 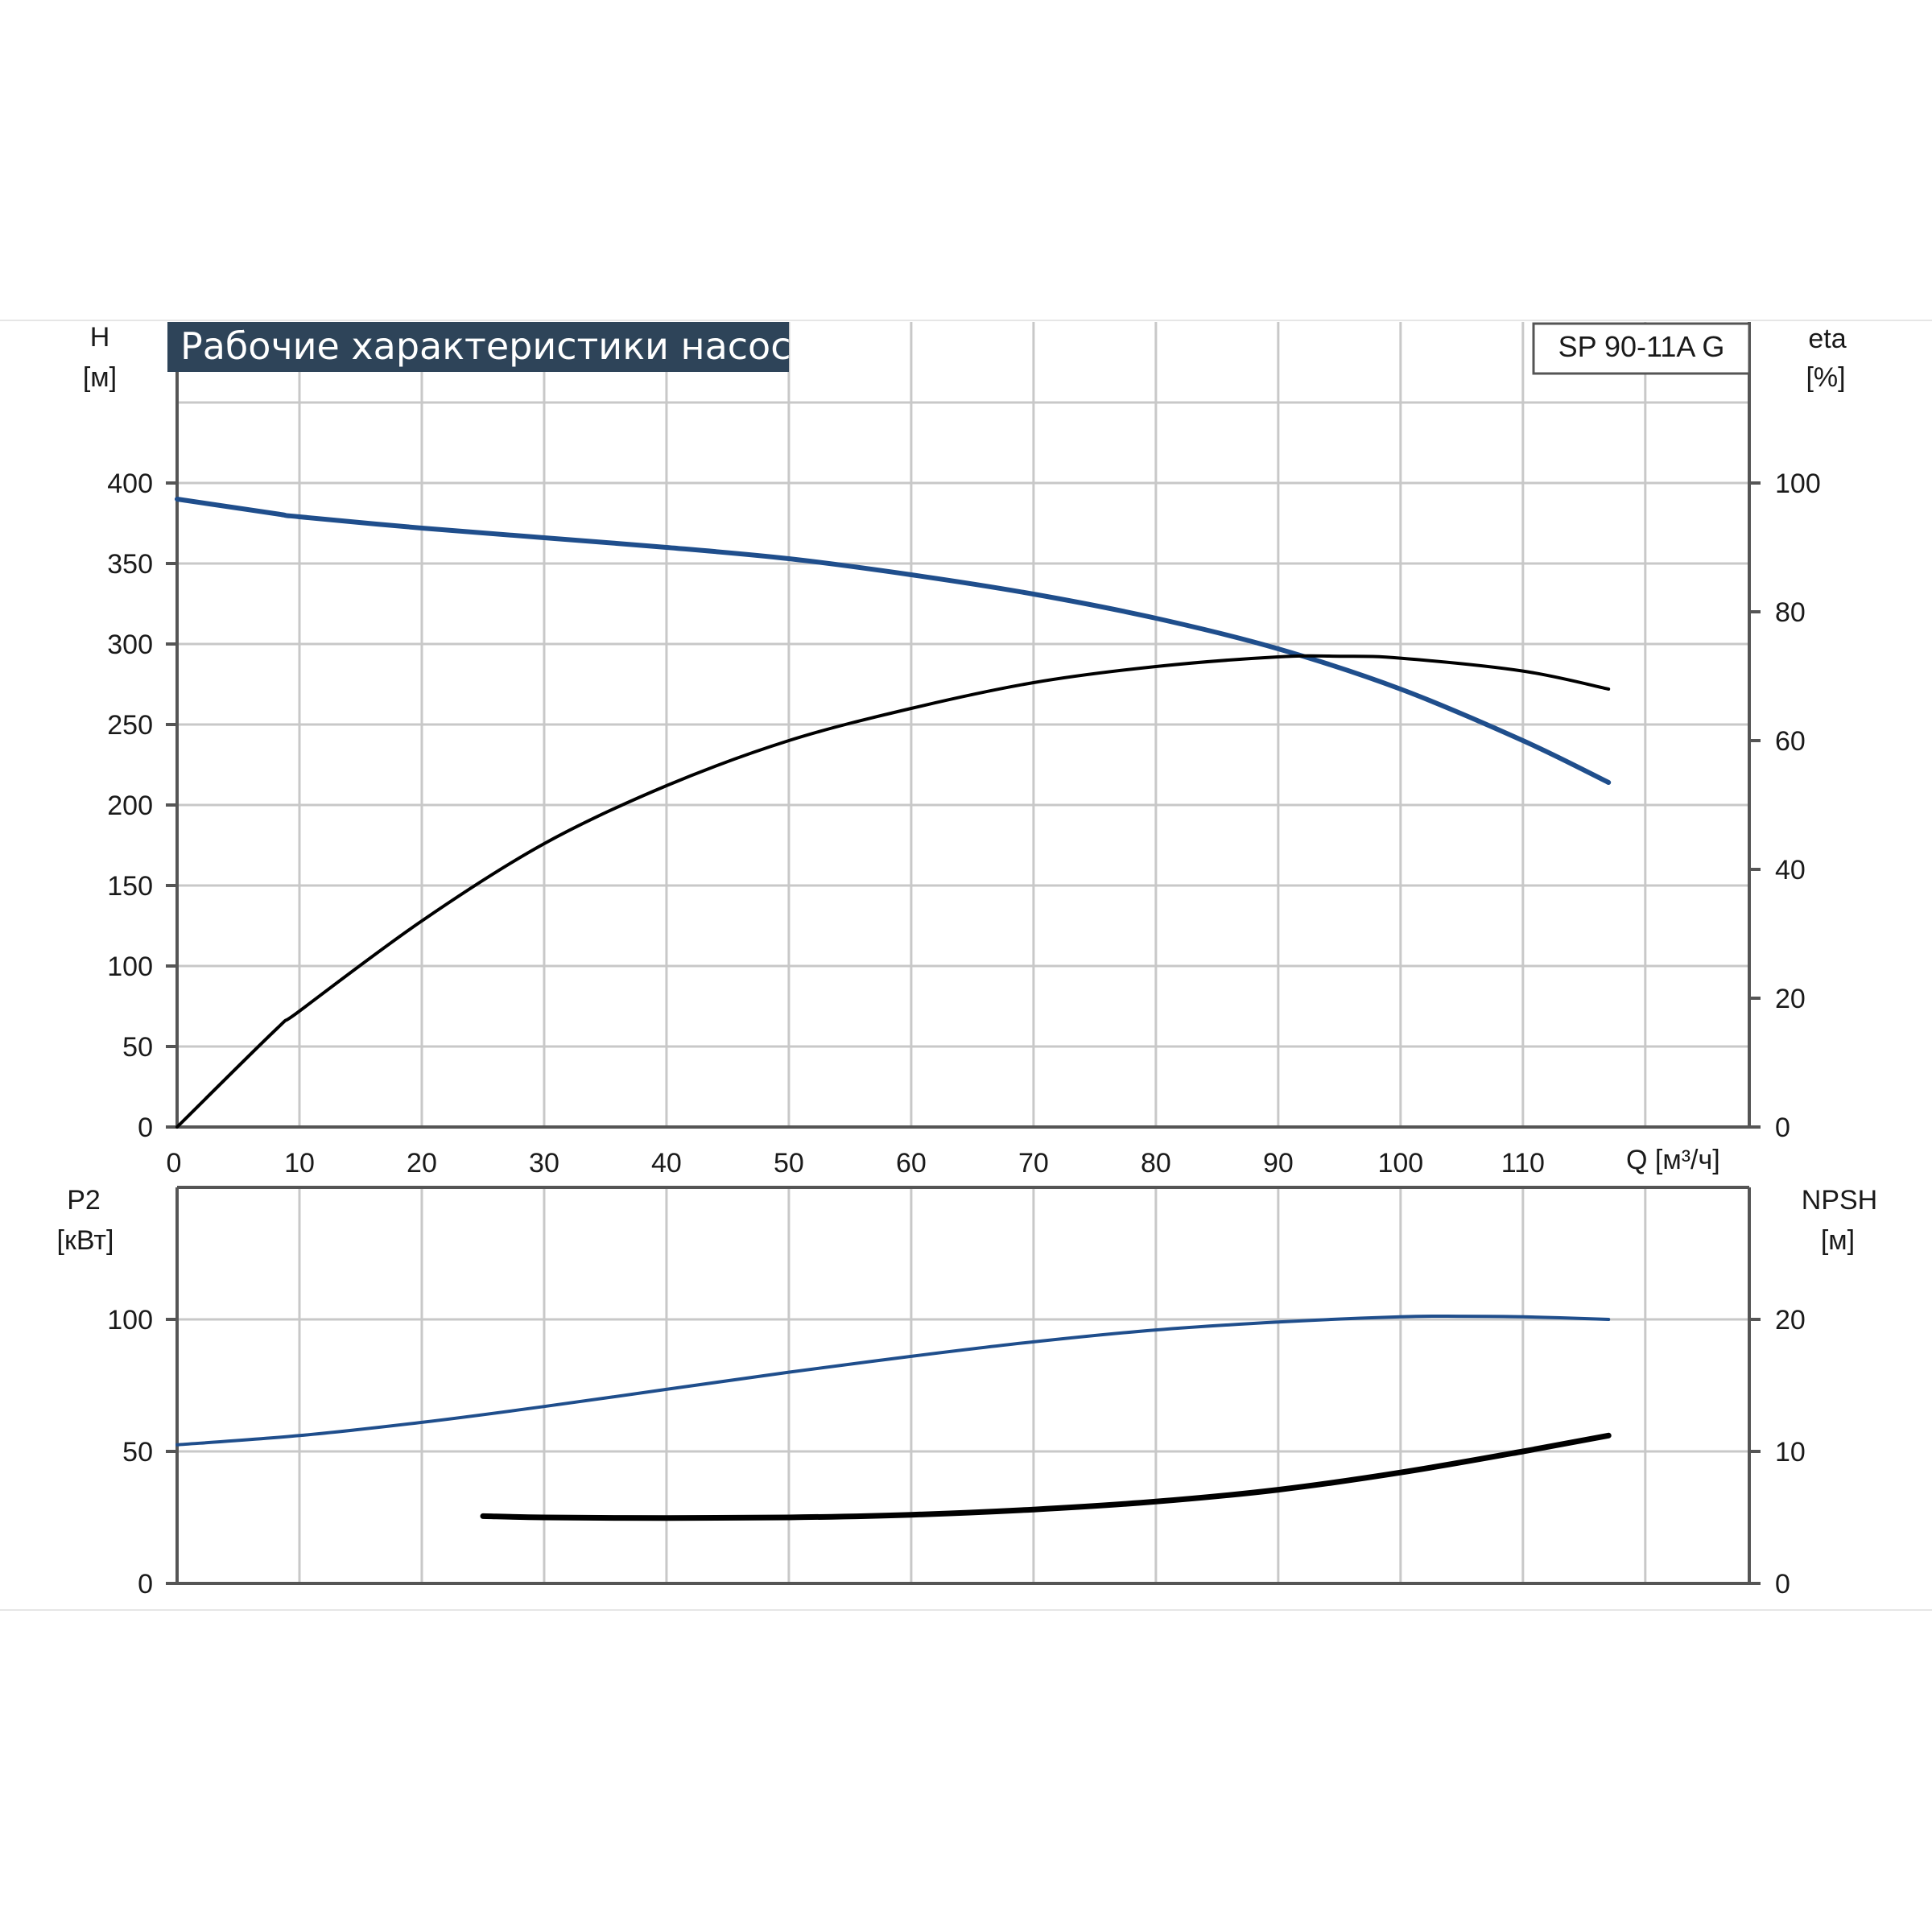 I want to click on x-tick-label: 90, so click(x=1278, y=1163).